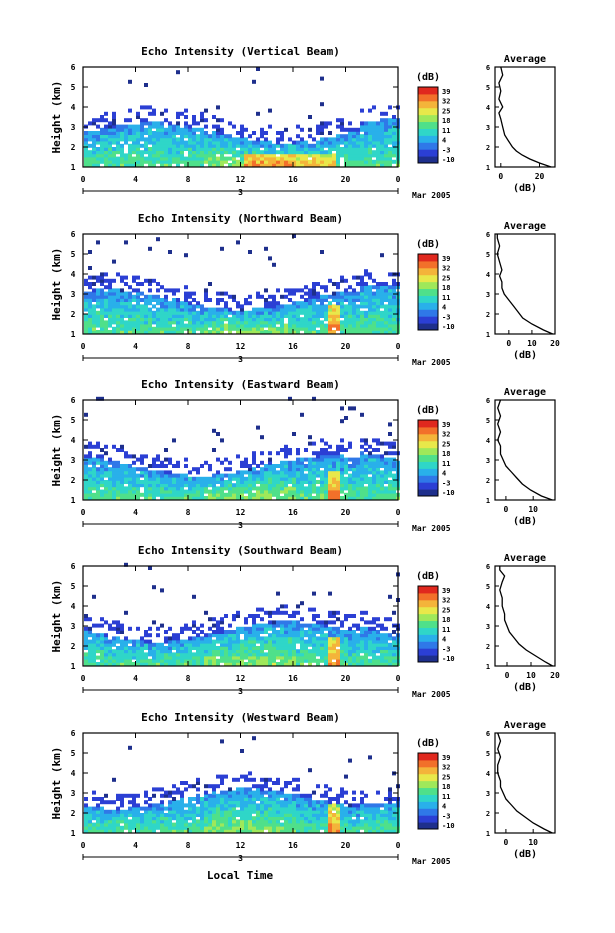 This screenshot has height=933, width=615. What do you see at coordinates (73, 400) in the screenshot?
I see `y-tick-label: 6` at bounding box center [73, 400].